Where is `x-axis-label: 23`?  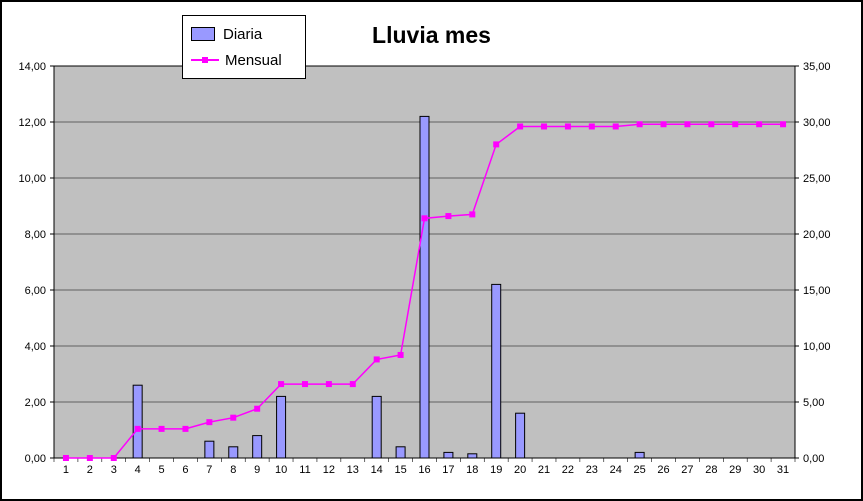
x-axis-label: 23 is located at coordinates (592, 470).